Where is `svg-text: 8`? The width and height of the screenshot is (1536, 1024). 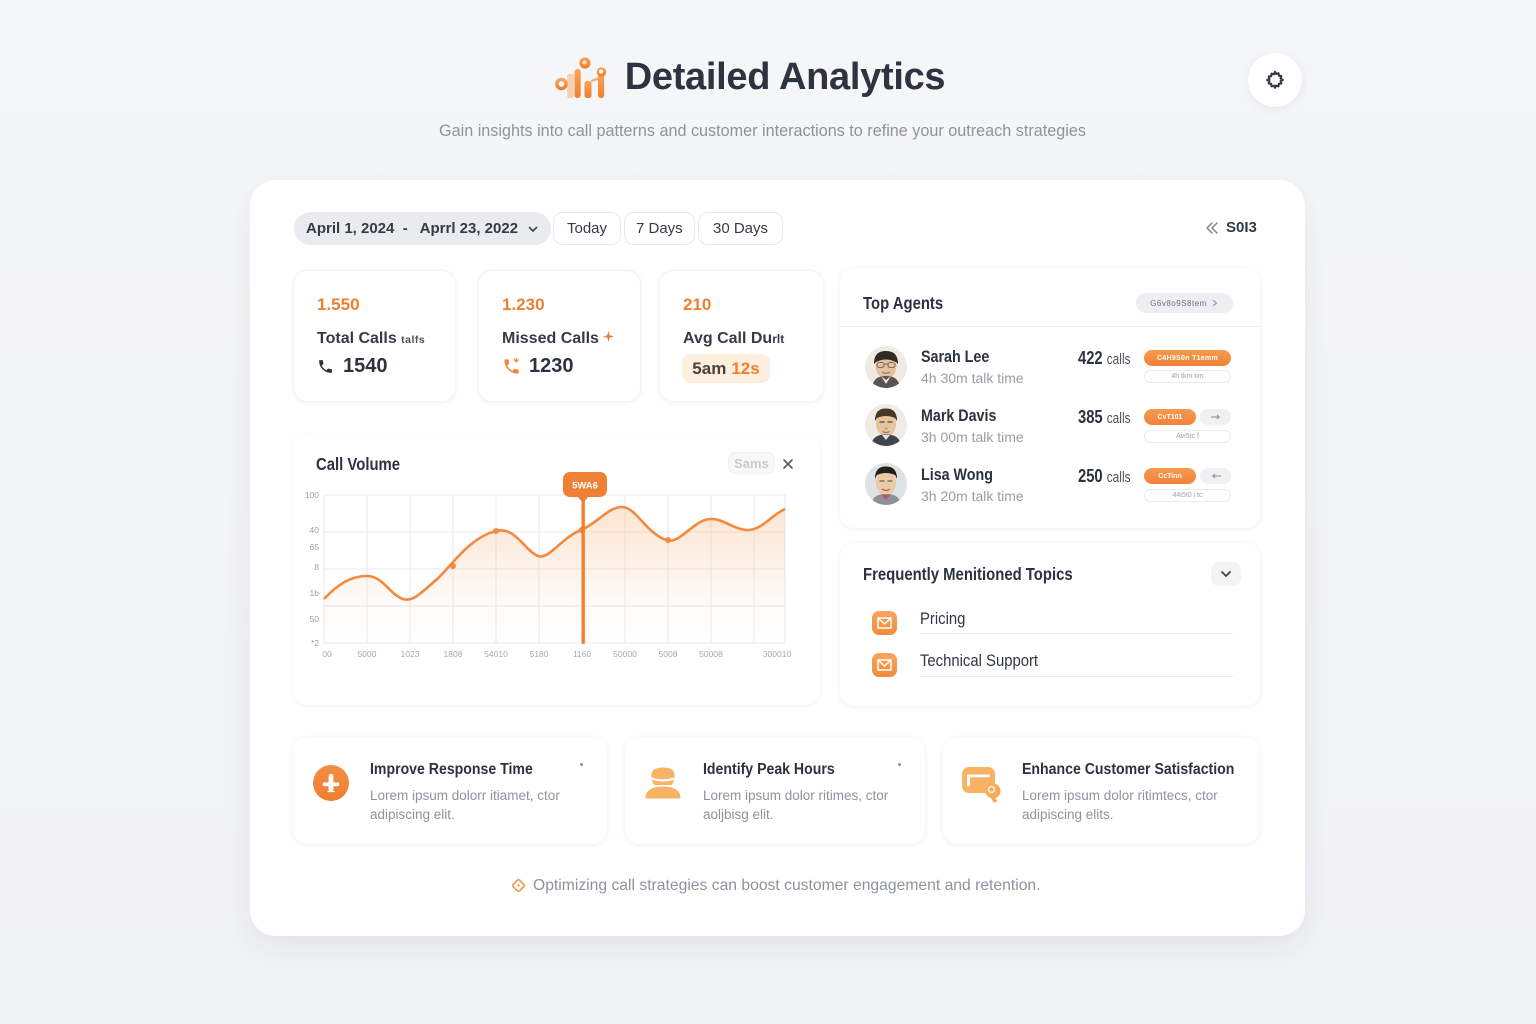 svg-text: 8 is located at coordinates (316, 567).